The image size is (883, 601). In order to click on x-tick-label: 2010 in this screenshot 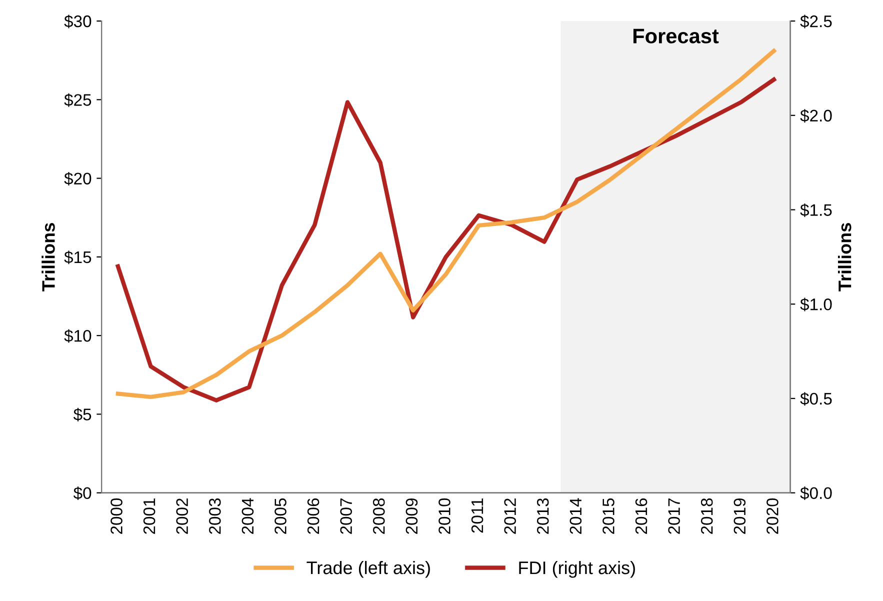, I will do `click(444, 516)`.